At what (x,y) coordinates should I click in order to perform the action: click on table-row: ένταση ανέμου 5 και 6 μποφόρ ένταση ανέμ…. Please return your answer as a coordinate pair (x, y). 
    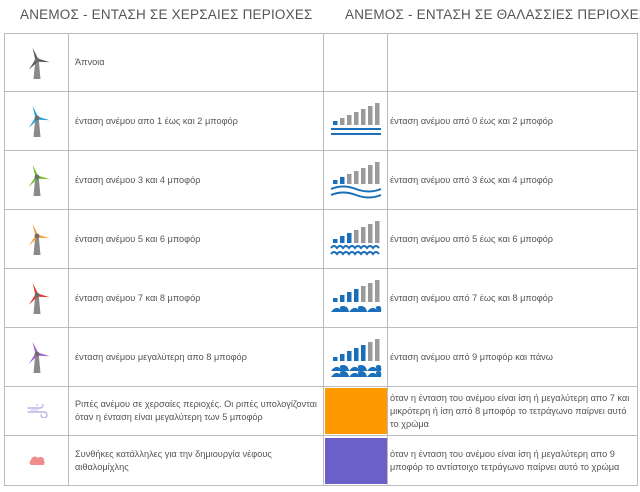
    Looking at the image, I should click on (321, 239).